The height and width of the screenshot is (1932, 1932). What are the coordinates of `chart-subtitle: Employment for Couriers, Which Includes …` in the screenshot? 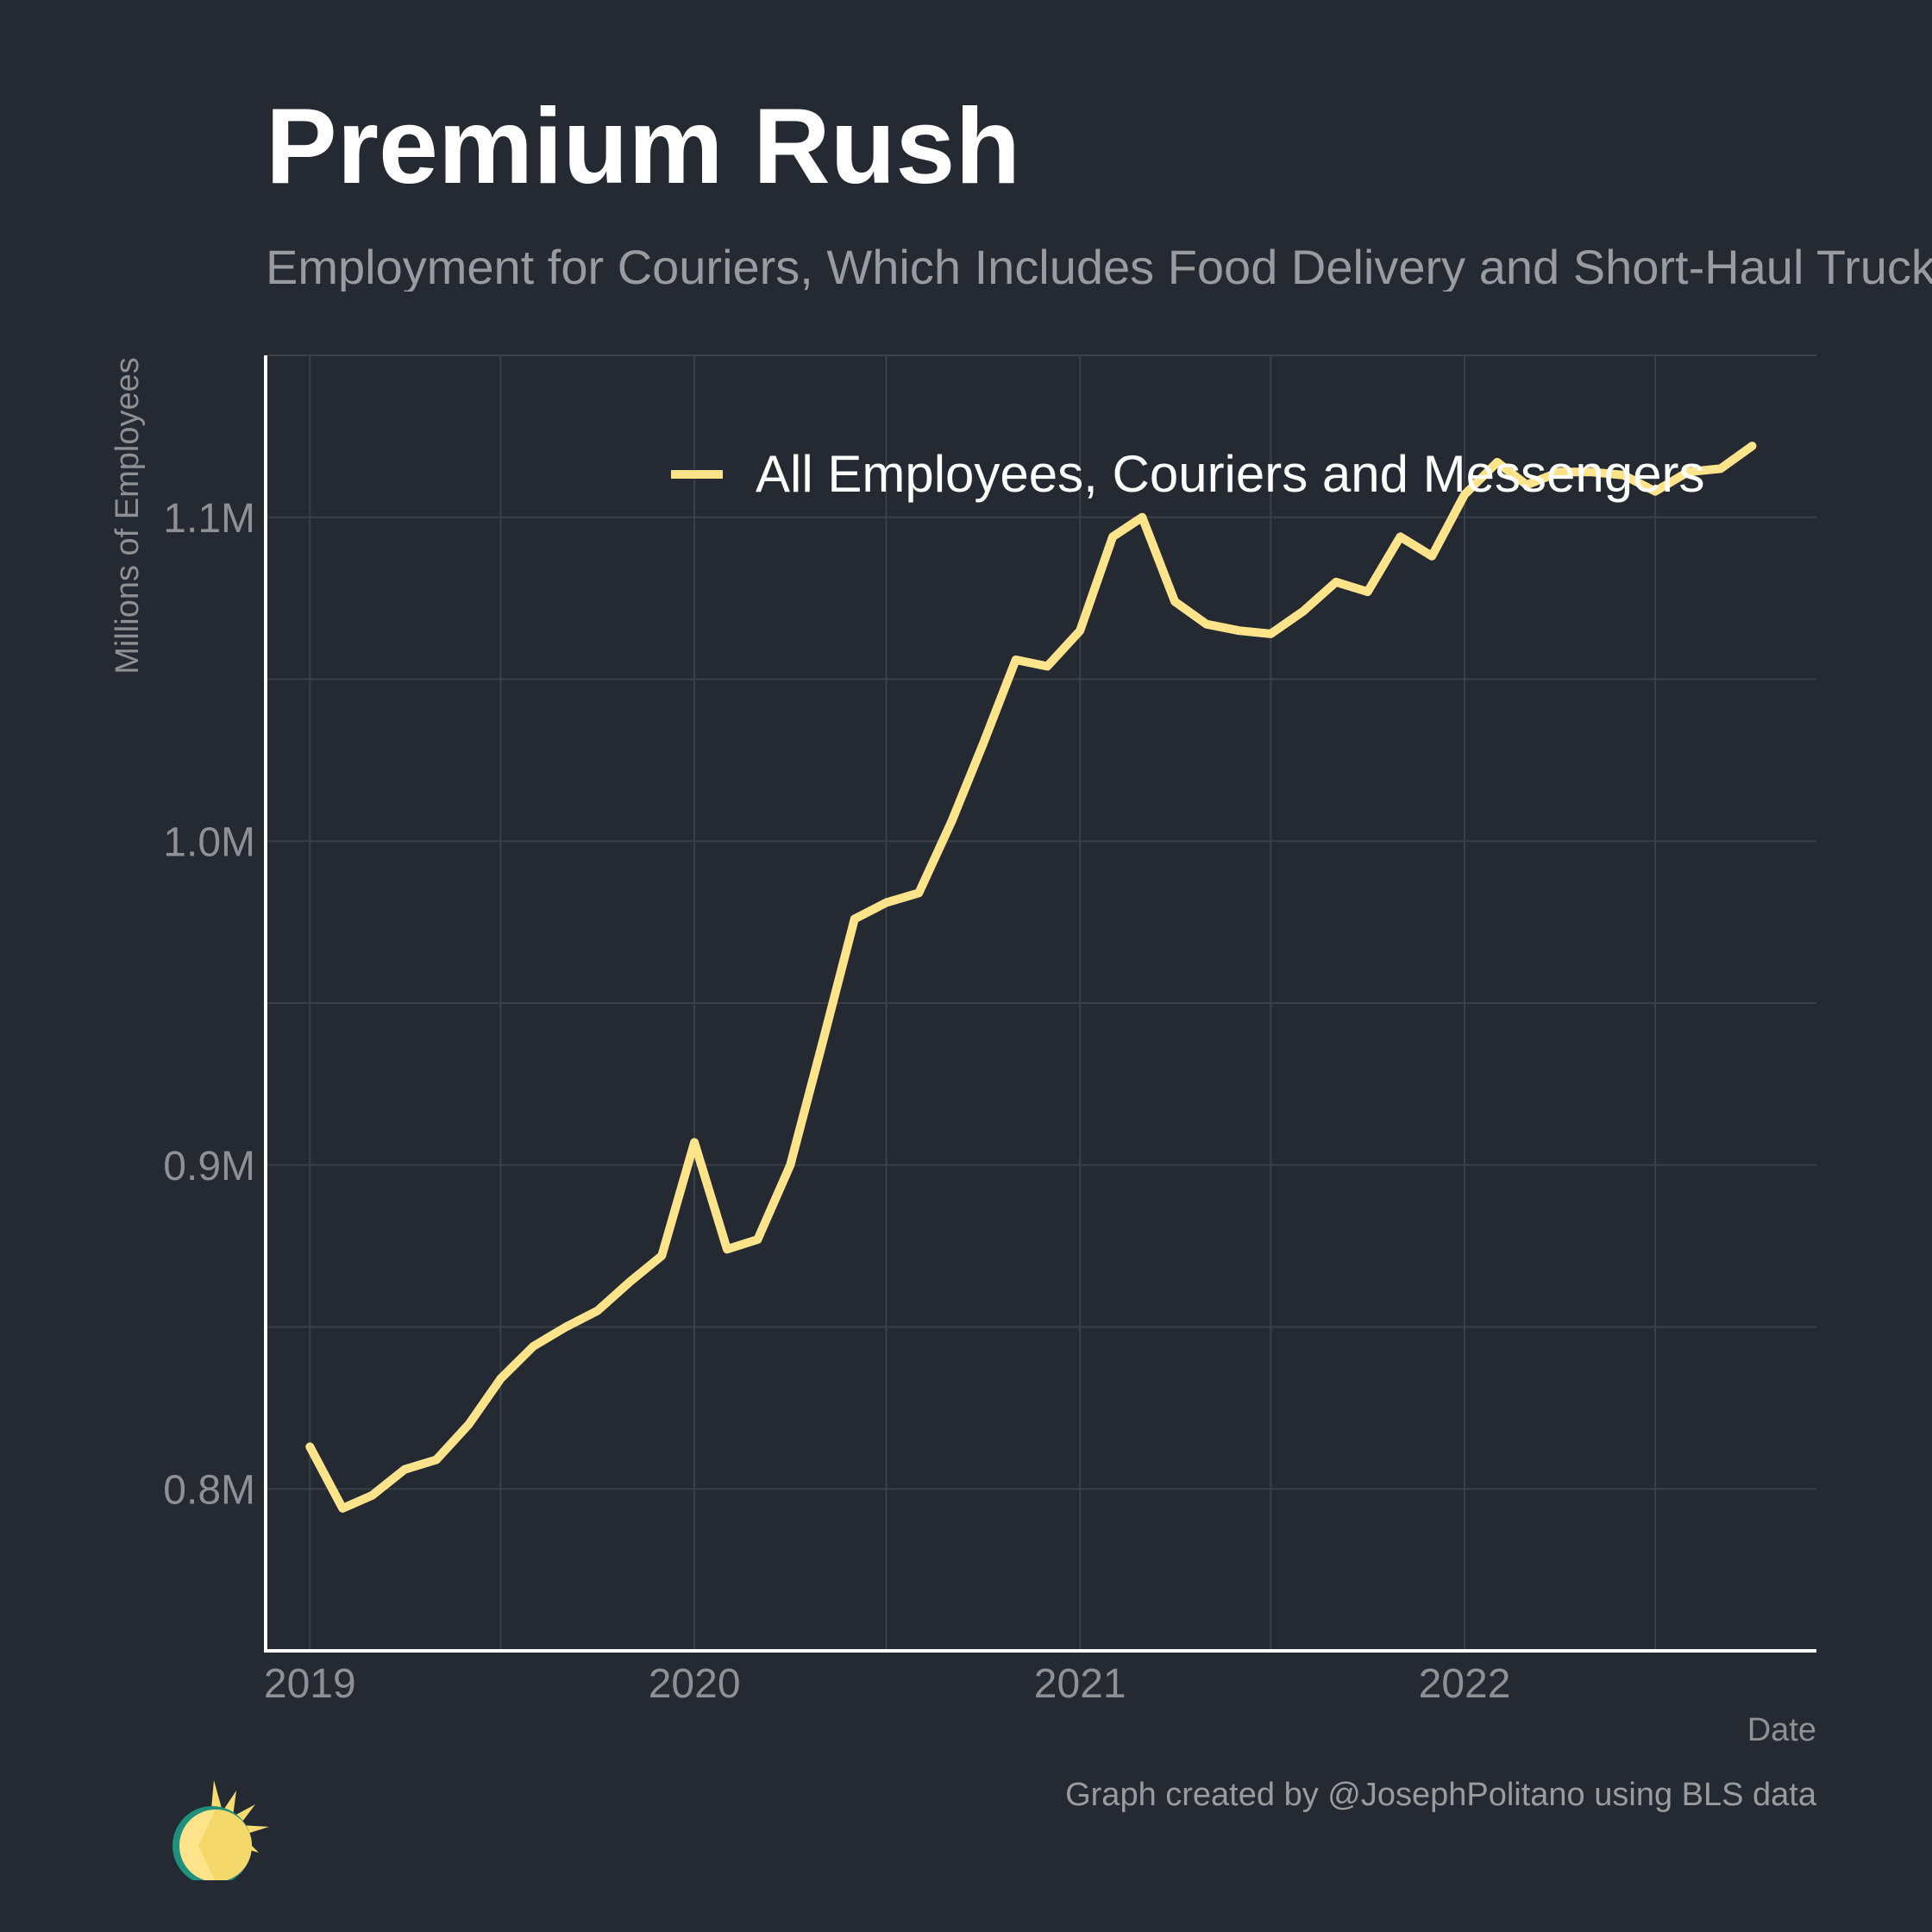 It's located at (1099, 267).